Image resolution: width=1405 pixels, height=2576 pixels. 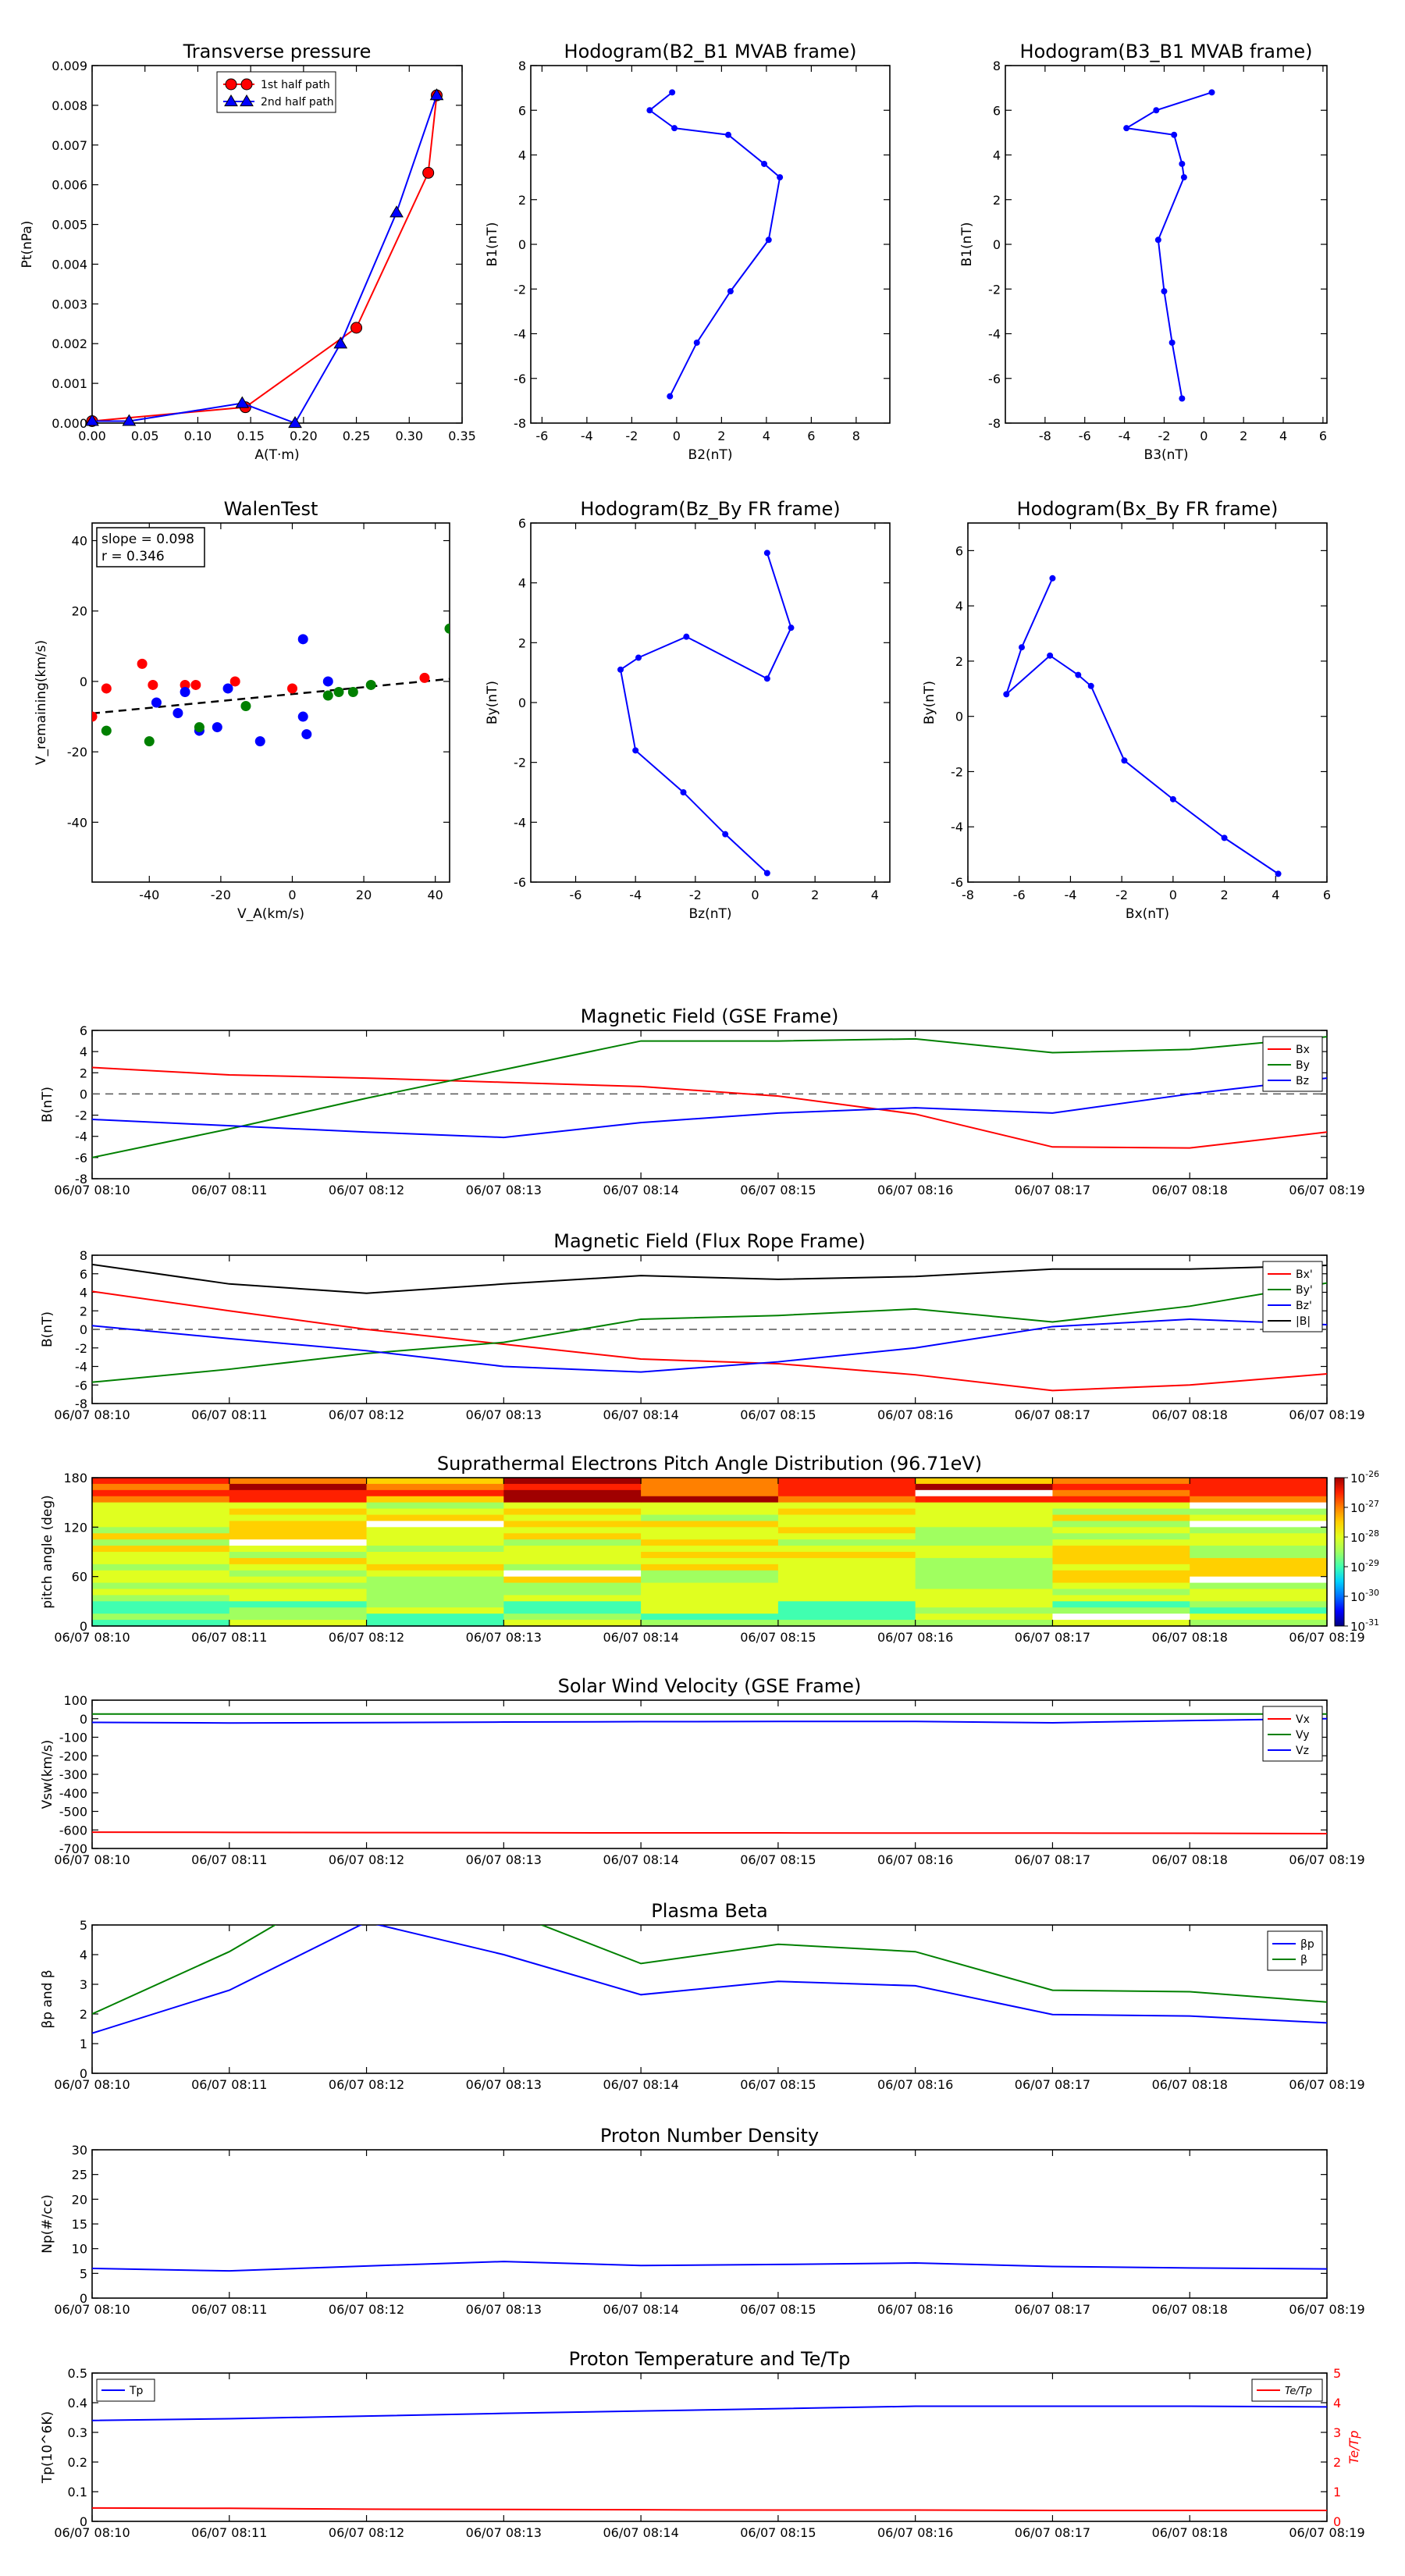 I want to click on y-tick-label: 5, so click(x=84, y=2273).